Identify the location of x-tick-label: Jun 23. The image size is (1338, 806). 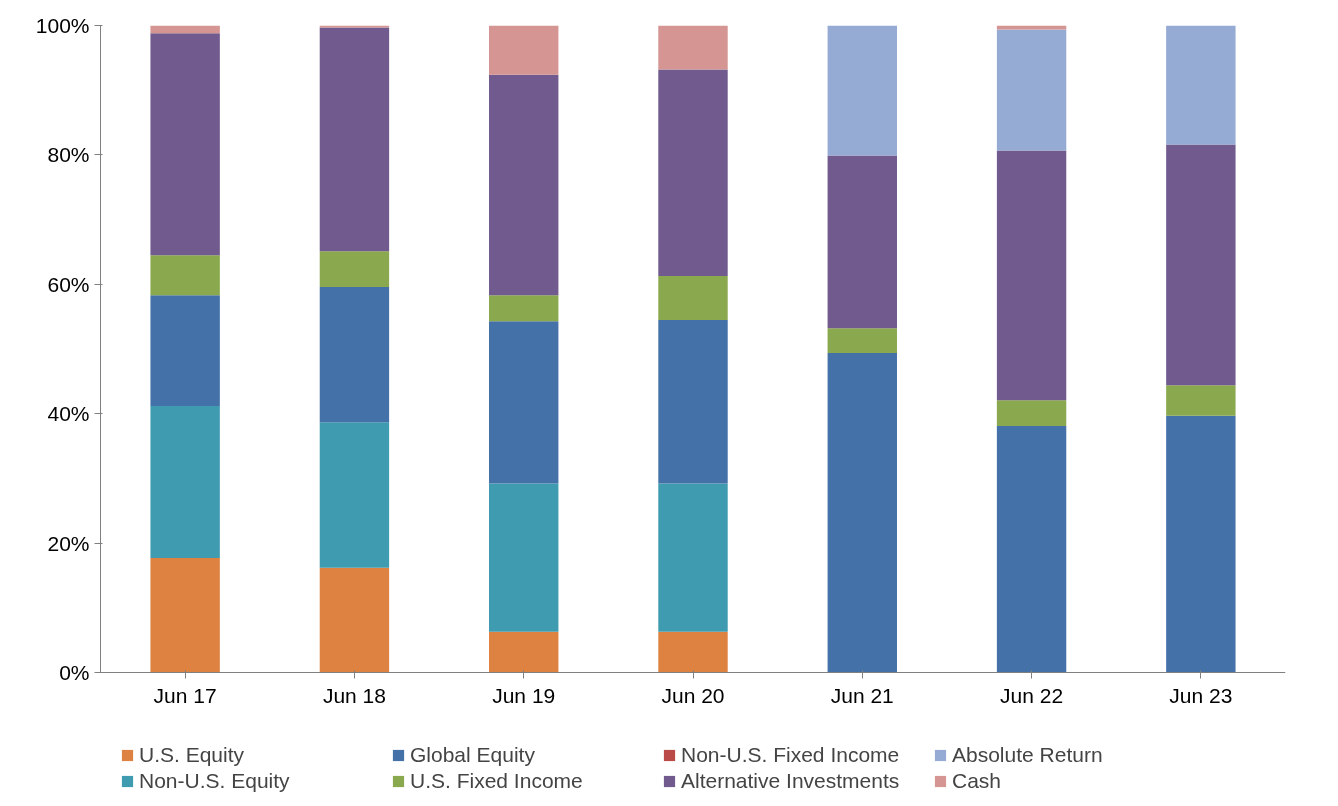
(1201, 695).